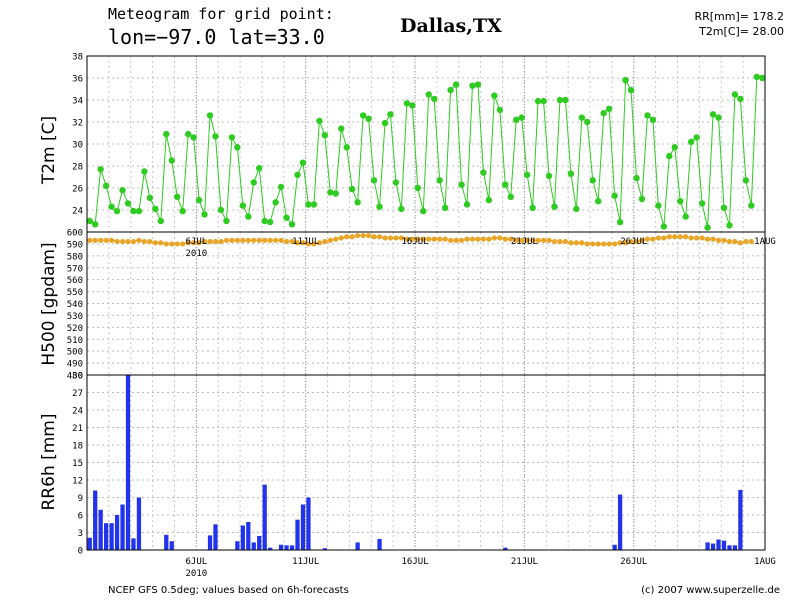  I want to click on y-tick-label: 26, so click(77, 190).